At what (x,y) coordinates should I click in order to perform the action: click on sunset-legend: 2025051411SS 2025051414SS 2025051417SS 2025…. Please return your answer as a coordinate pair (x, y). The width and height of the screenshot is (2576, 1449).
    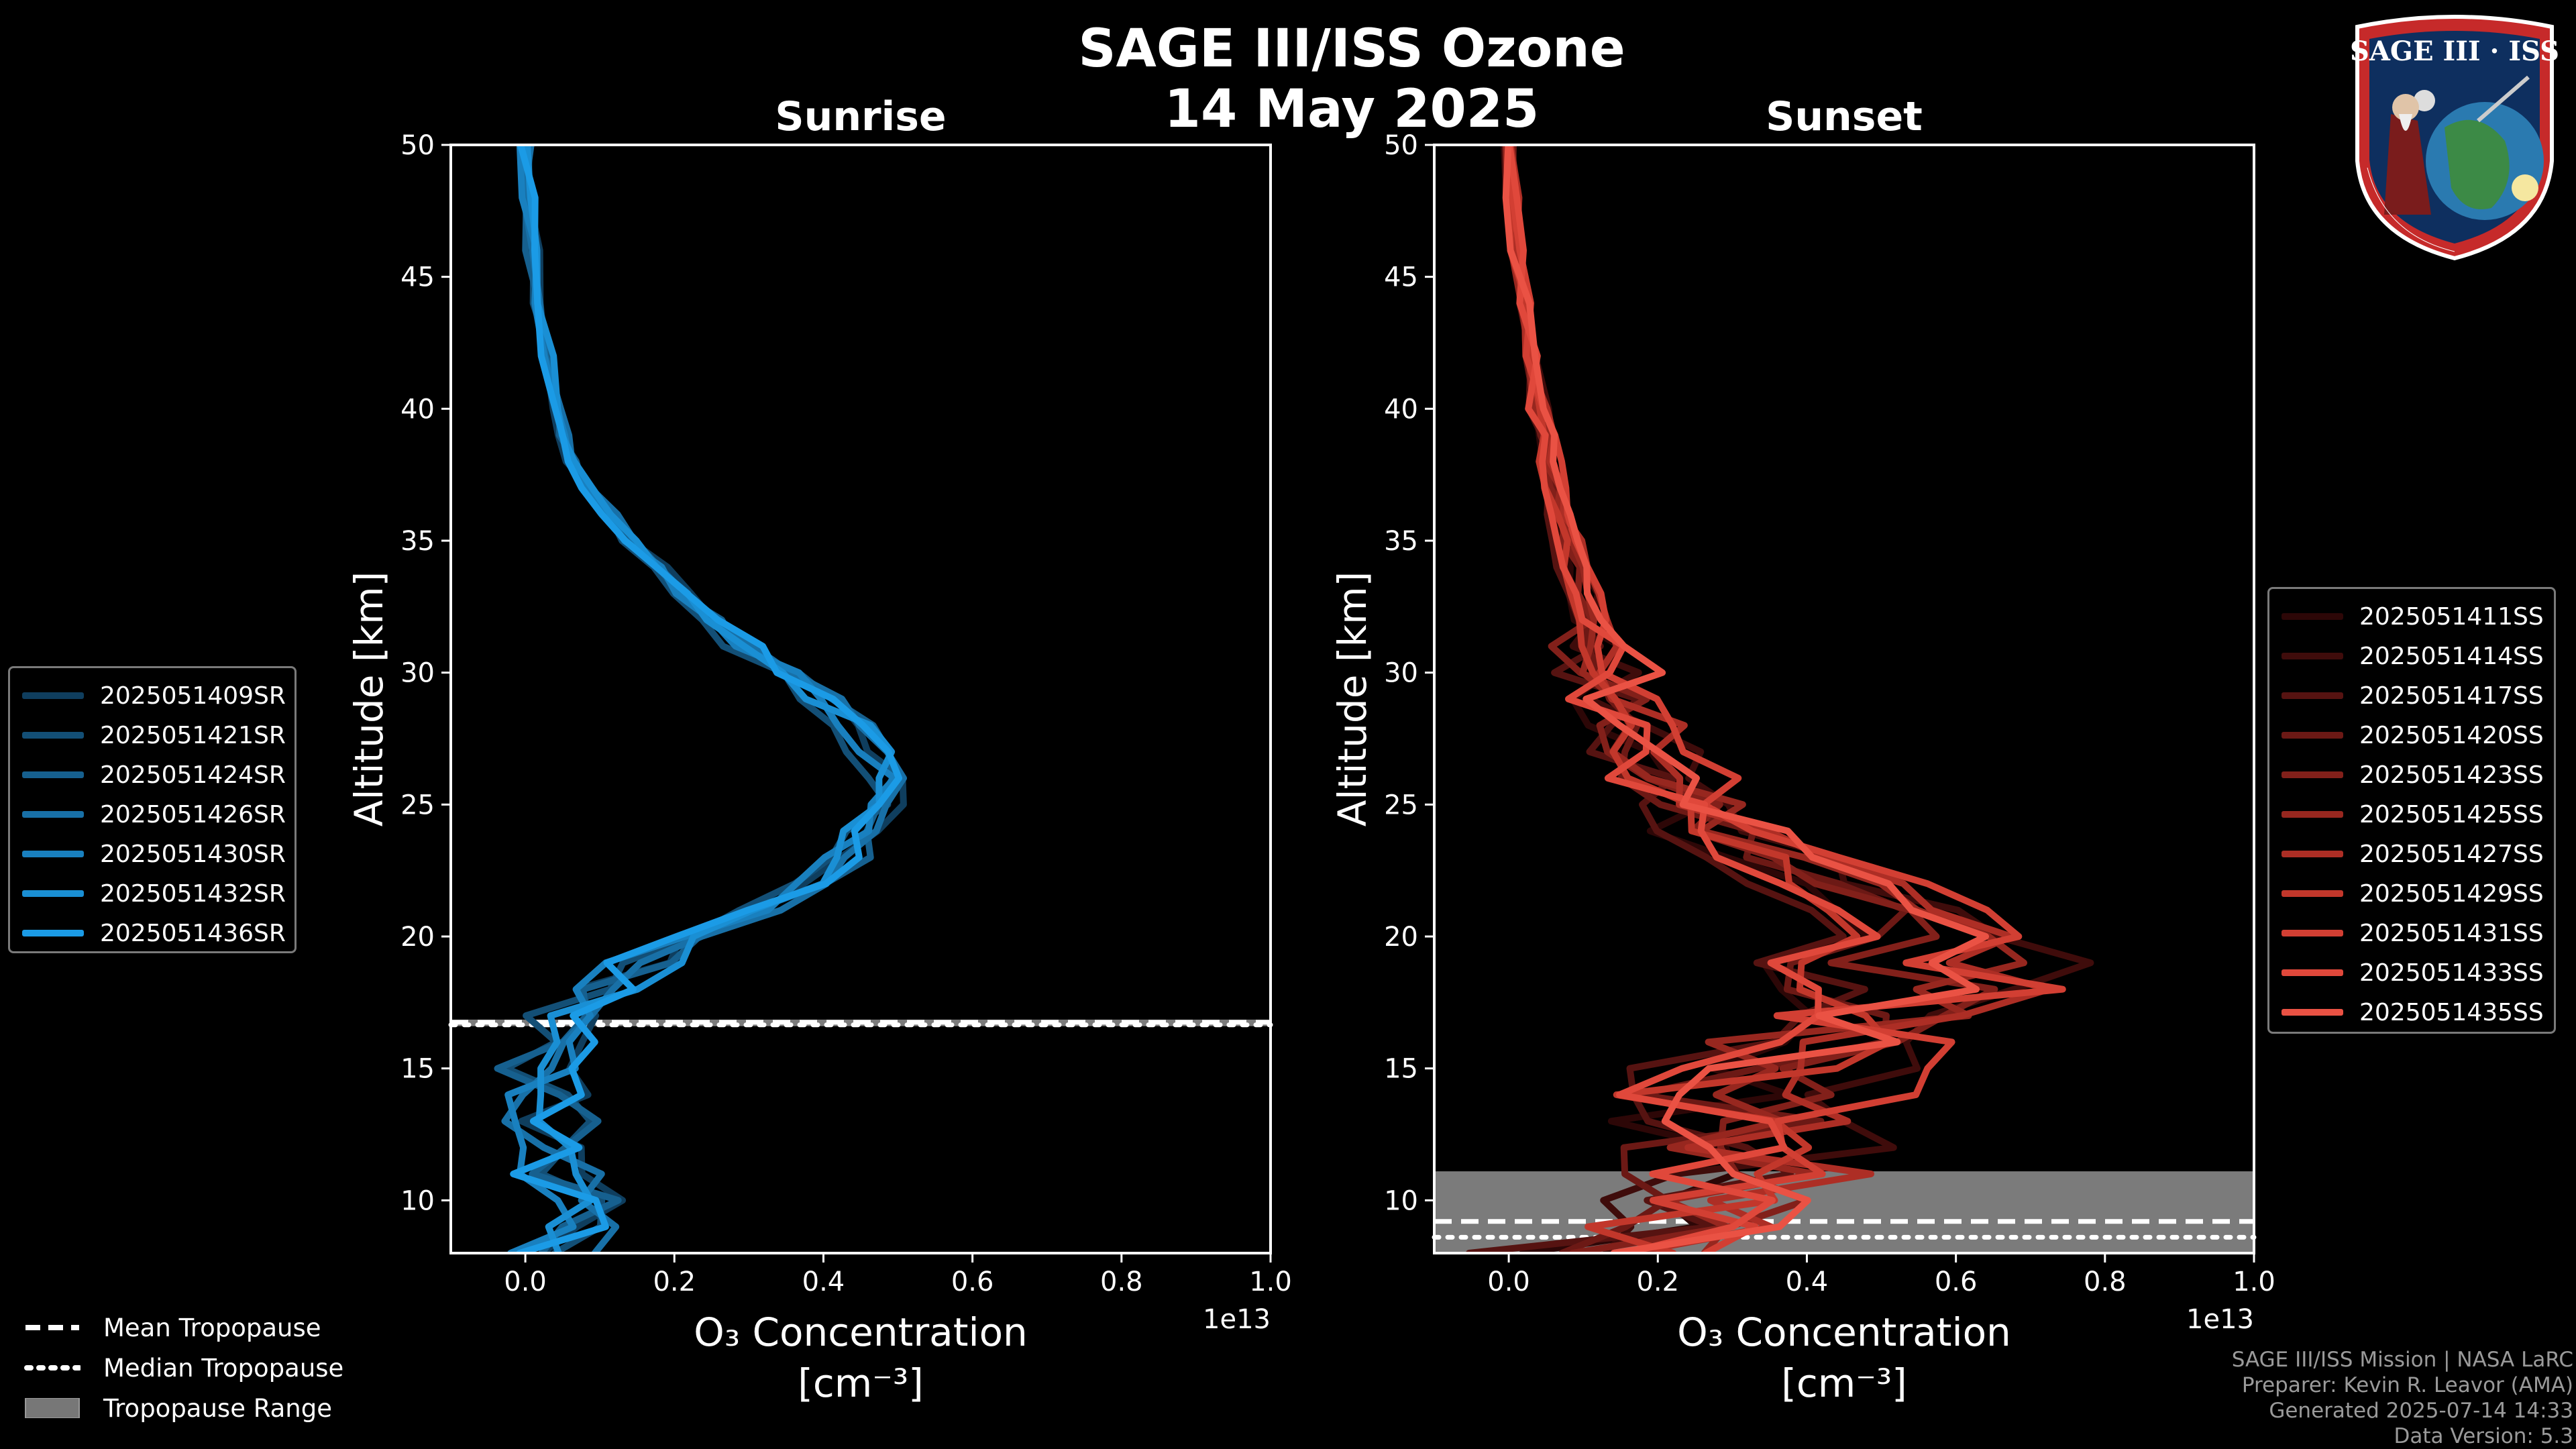
    Looking at the image, I should click on (2411, 810).